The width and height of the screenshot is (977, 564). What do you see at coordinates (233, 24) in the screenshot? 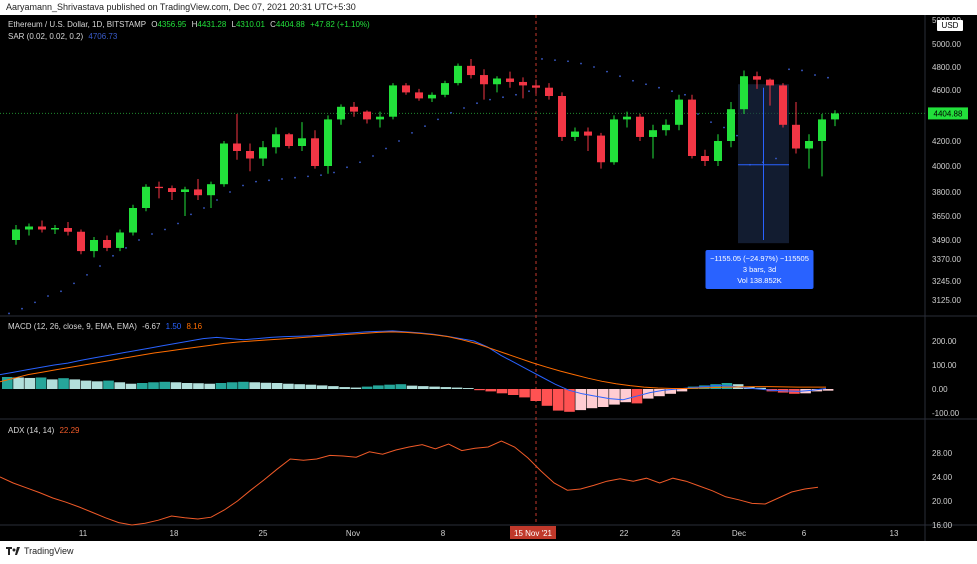
I see `low-label: L` at bounding box center [233, 24].